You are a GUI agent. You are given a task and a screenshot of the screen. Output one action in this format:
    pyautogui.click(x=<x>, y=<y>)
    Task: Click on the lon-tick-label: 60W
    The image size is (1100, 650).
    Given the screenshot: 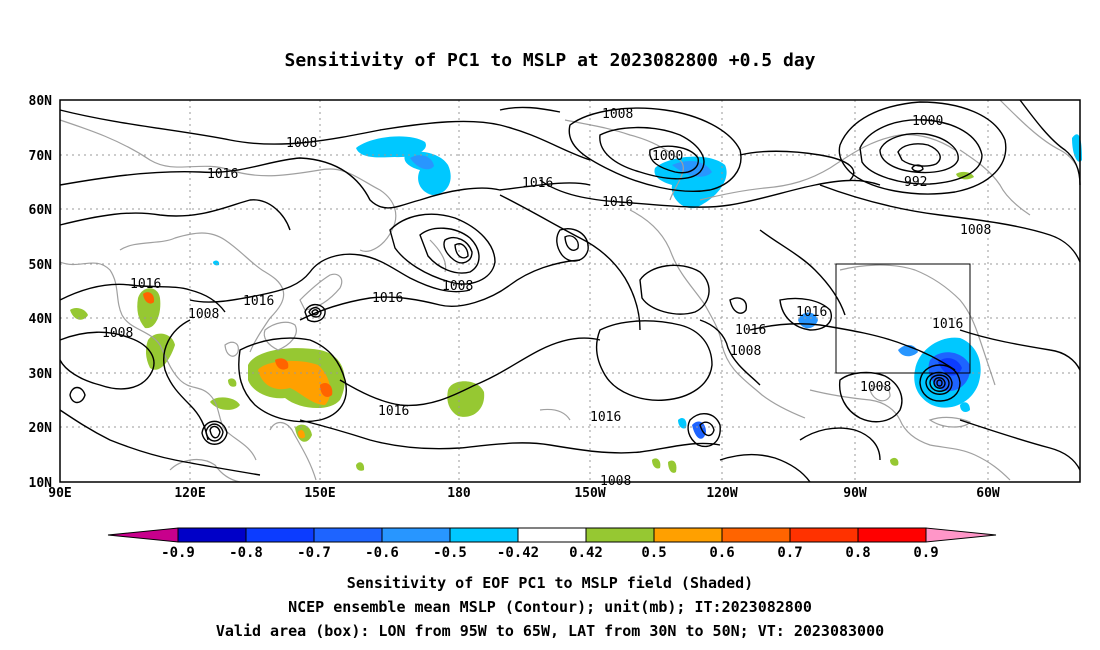 What is the action you would take?
    pyautogui.click(x=988, y=493)
    